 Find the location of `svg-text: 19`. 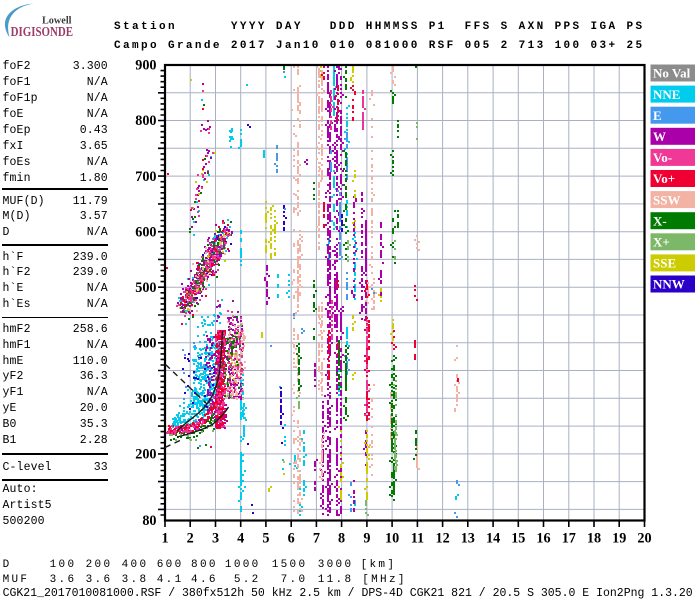

svg-text: 19 is located at coordinates (619, 538).